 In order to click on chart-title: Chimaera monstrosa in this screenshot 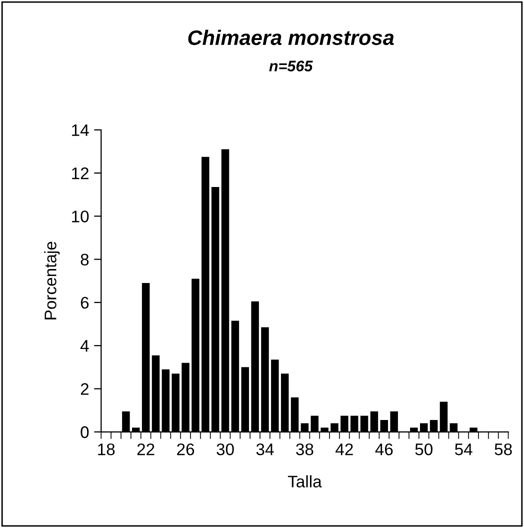, I will do `click(291, 38)`.